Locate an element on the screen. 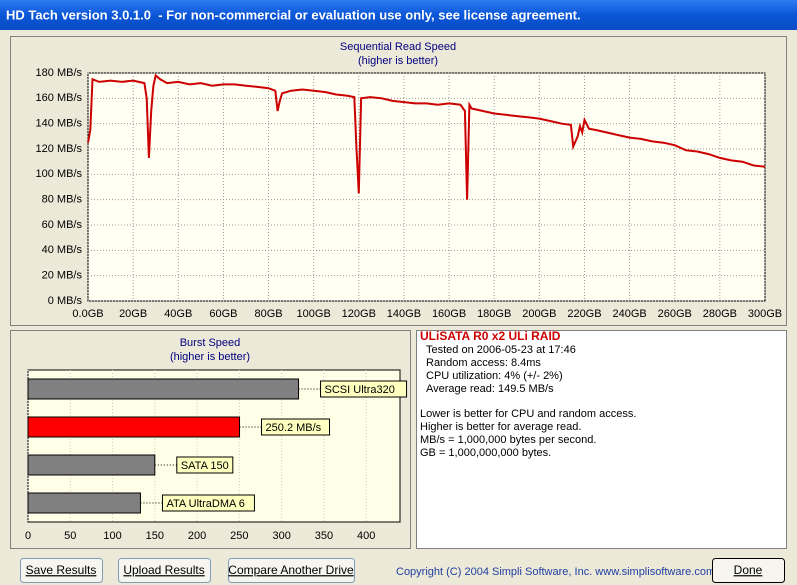 Image resolution: width=797 pixels, height=585 pixels. bar-label: ATA UltraDMA 6 is located at coordinates (205, 504).